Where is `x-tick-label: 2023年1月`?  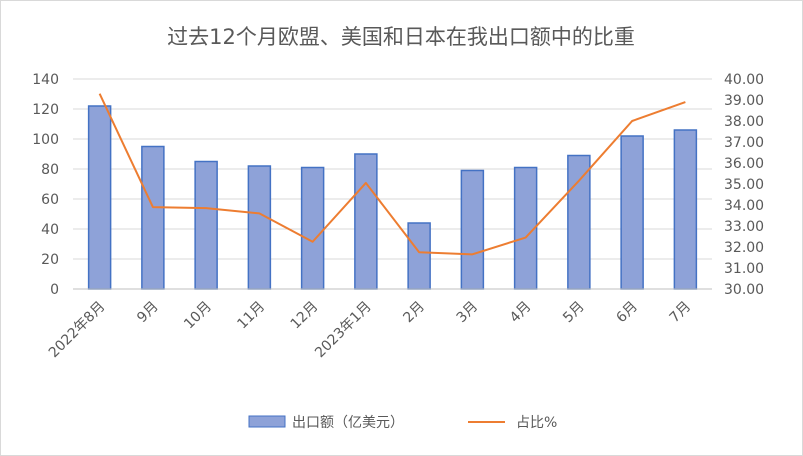
x-tick-label: 2023年1月 is located at coordinates (343, 330).